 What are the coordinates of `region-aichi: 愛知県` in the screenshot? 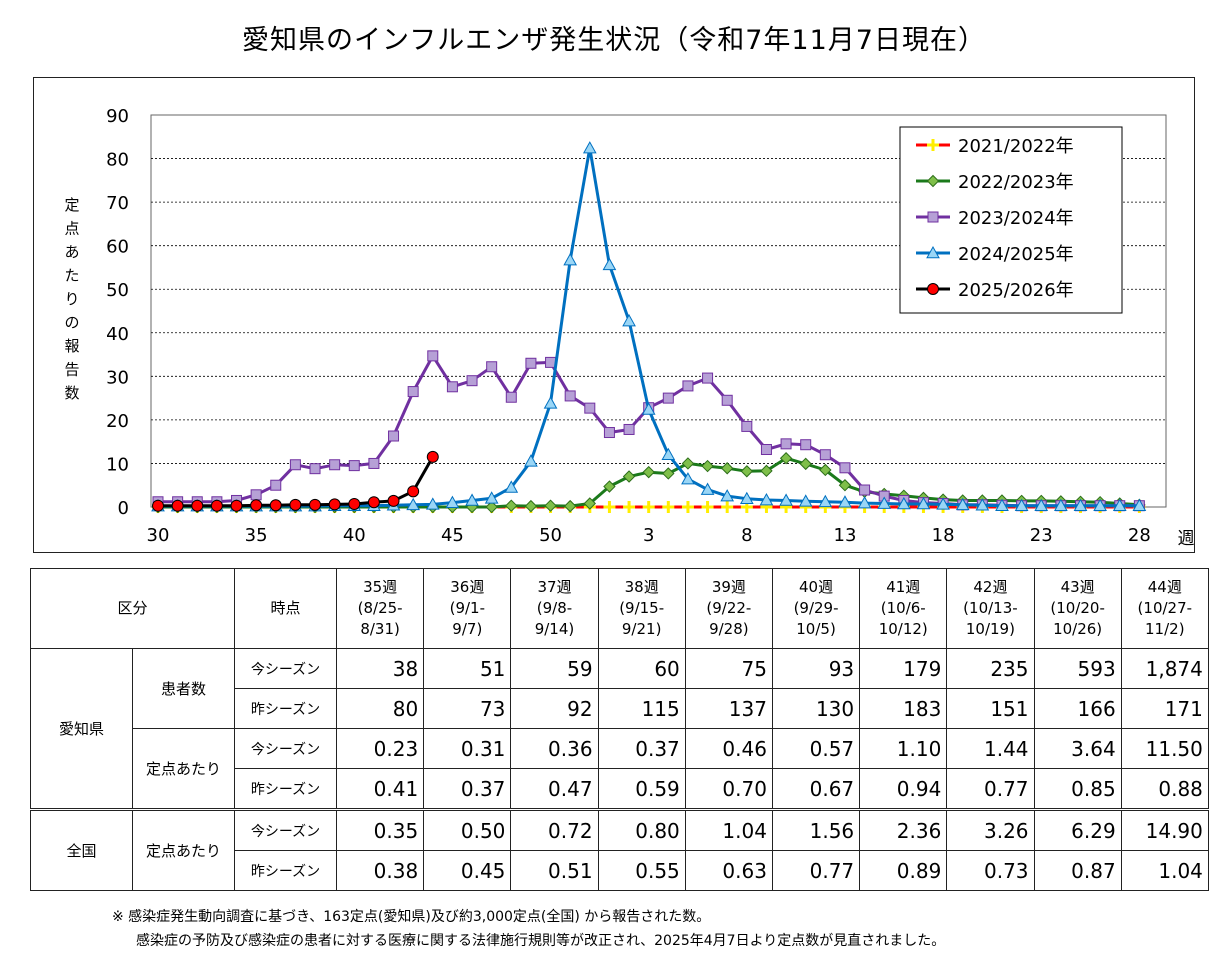 It's located at (81, 729).